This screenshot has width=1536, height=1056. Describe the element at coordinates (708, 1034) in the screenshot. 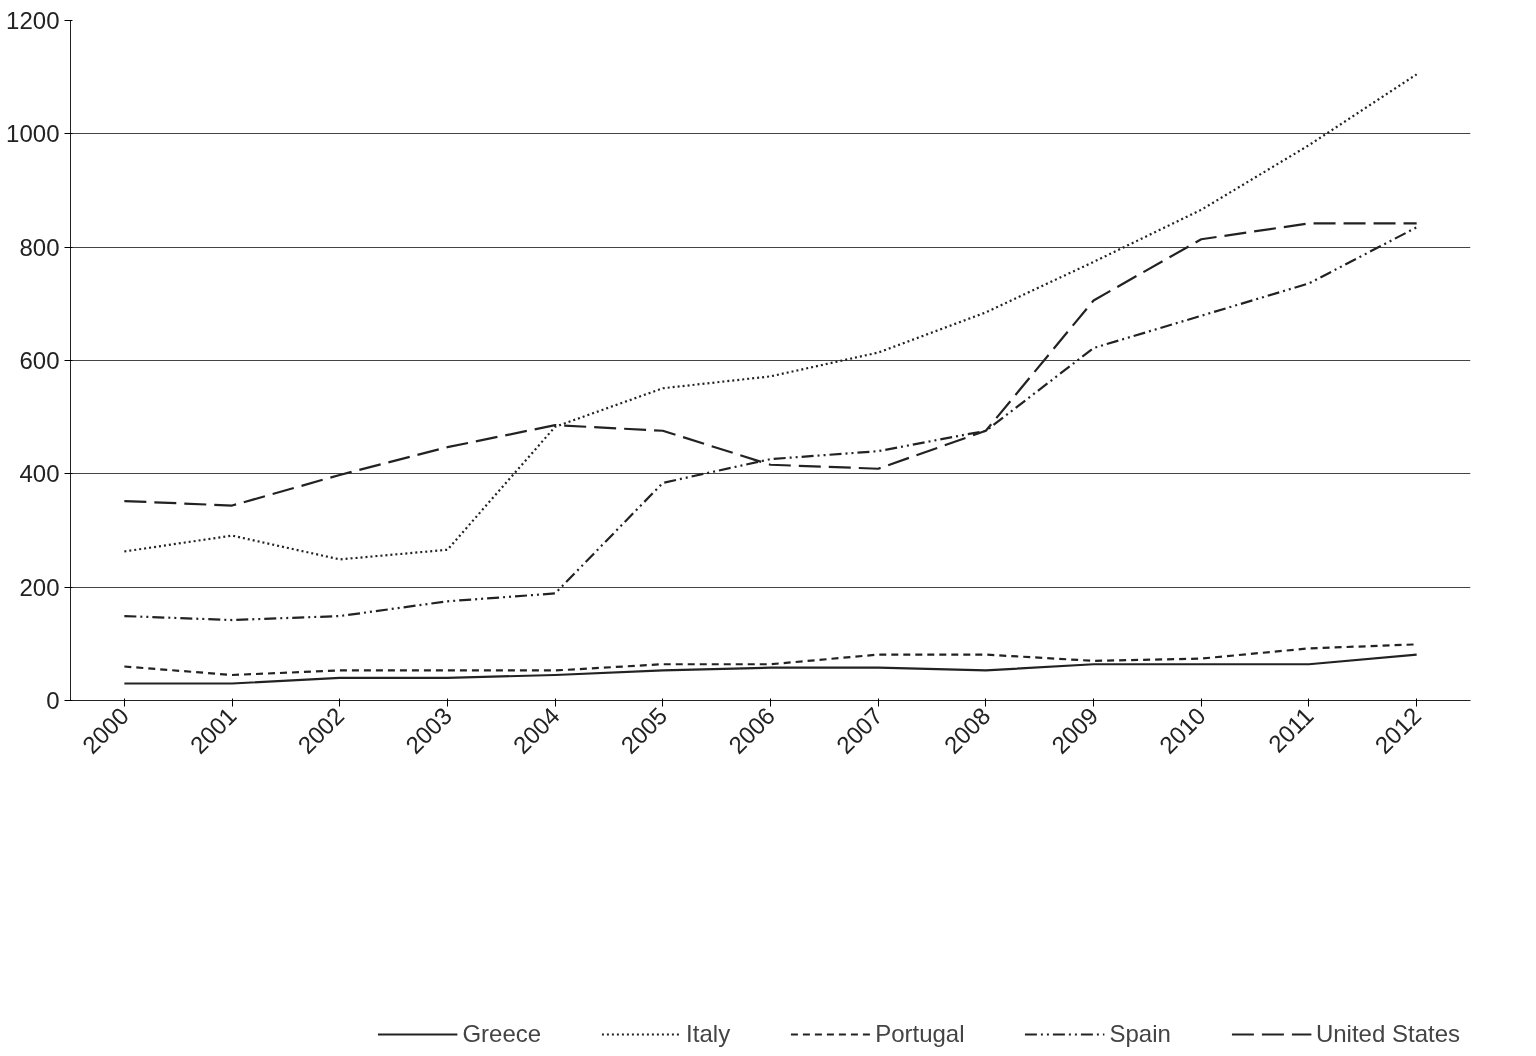

I see `legend-label: Italy` at that location.